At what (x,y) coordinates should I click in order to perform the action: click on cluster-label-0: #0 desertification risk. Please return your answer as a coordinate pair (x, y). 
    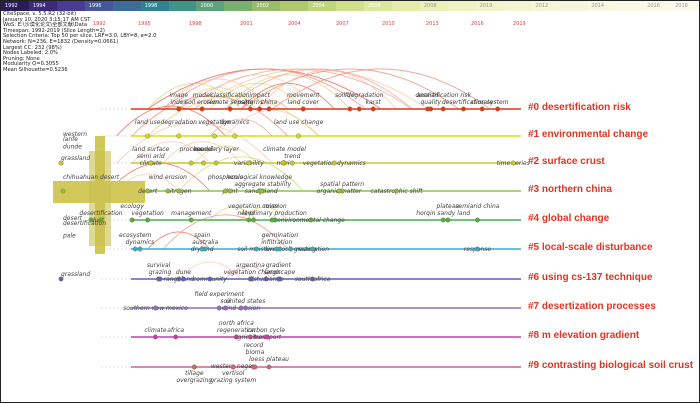
    Looking at the image, I should click on (579, 107).